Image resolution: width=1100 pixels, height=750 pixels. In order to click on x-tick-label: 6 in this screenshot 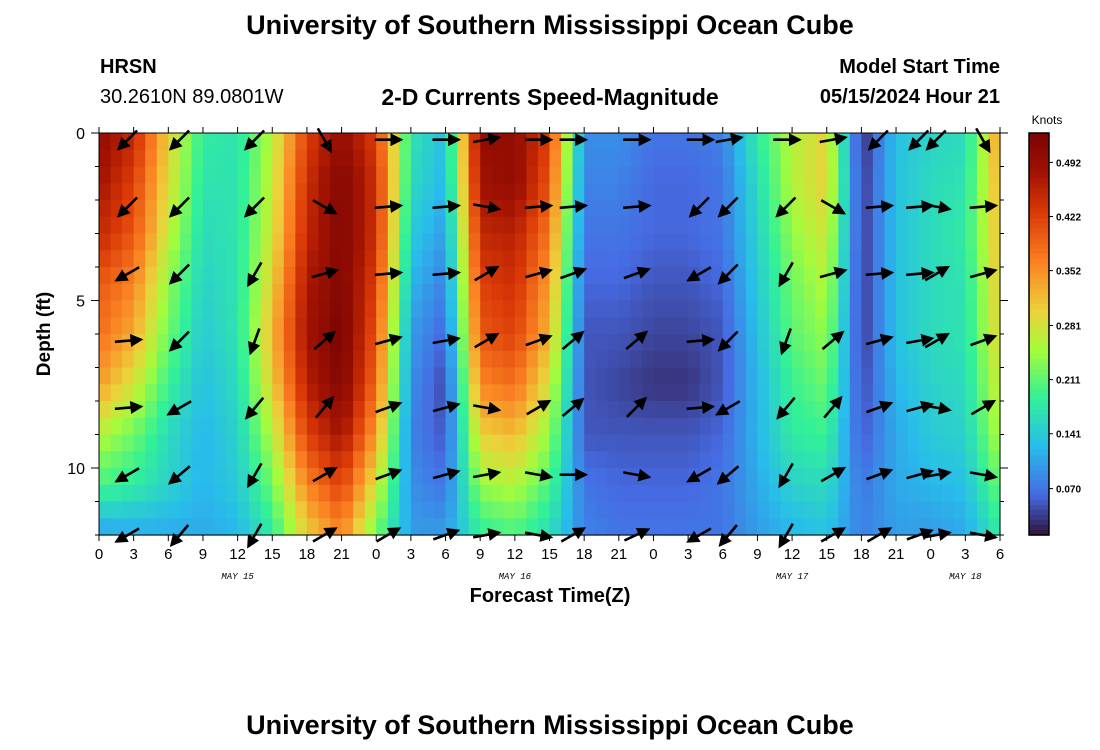, I will do `click(445, 554)`.